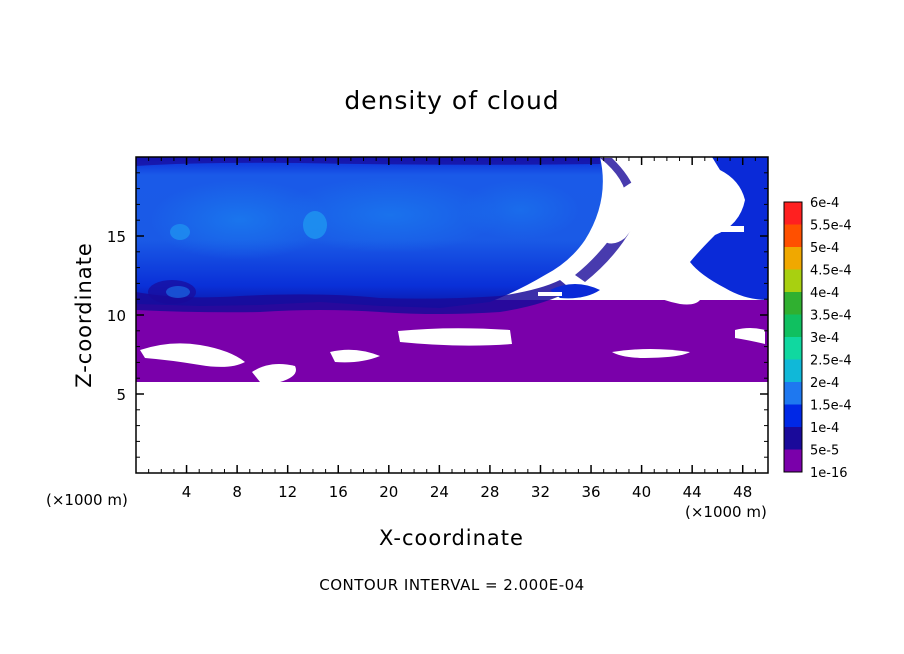 Image resolution: width=904 pixels, height=654 pixels. I want to click on colorbar-label: 4.5e-4, so click(831, 271).